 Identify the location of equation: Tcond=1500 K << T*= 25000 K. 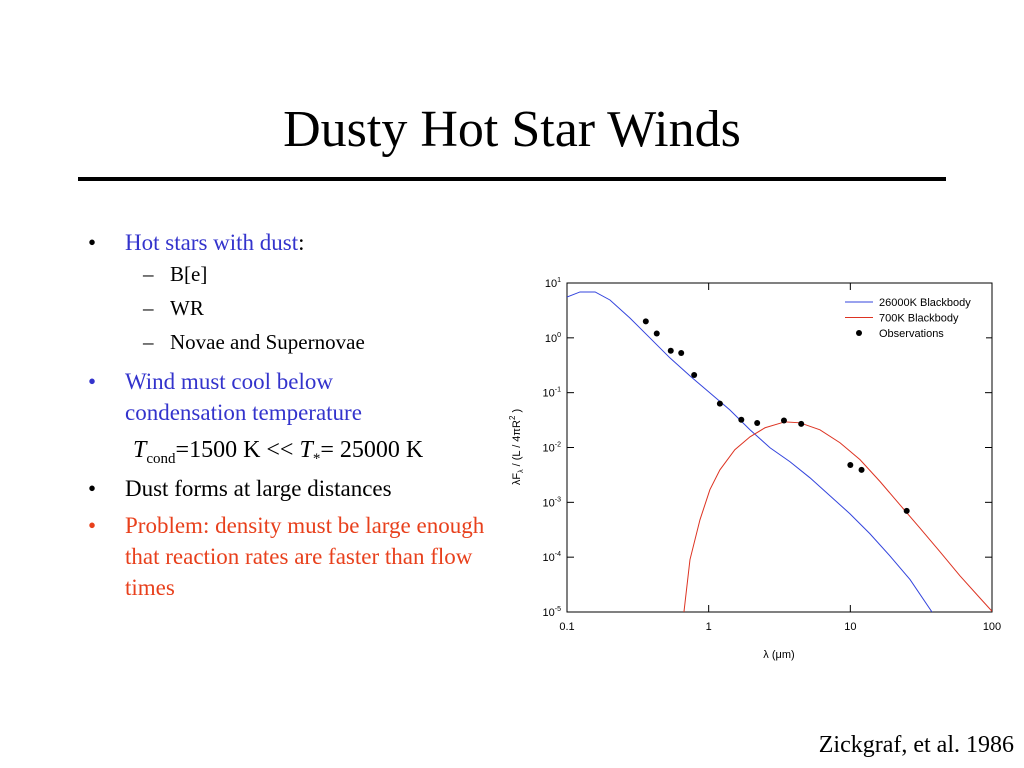
(278, 452).